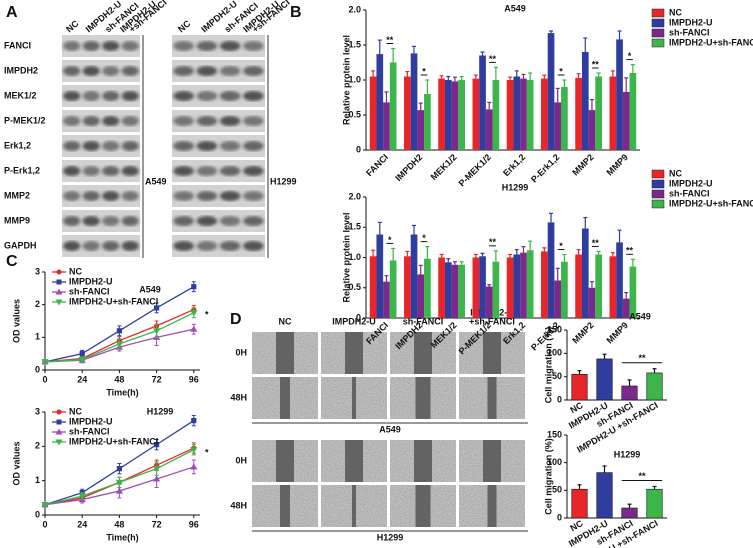 The image size is (753, 548). Describe the element at coordinates (16, 463) in the screenshot. I see `y-axis-label: OD values` at that location.